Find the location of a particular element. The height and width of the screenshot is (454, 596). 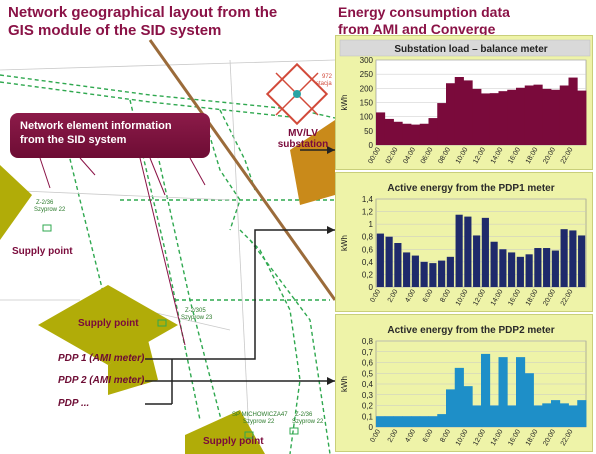

x-tick-label: 08:00 is located at coordinates (444, 155).